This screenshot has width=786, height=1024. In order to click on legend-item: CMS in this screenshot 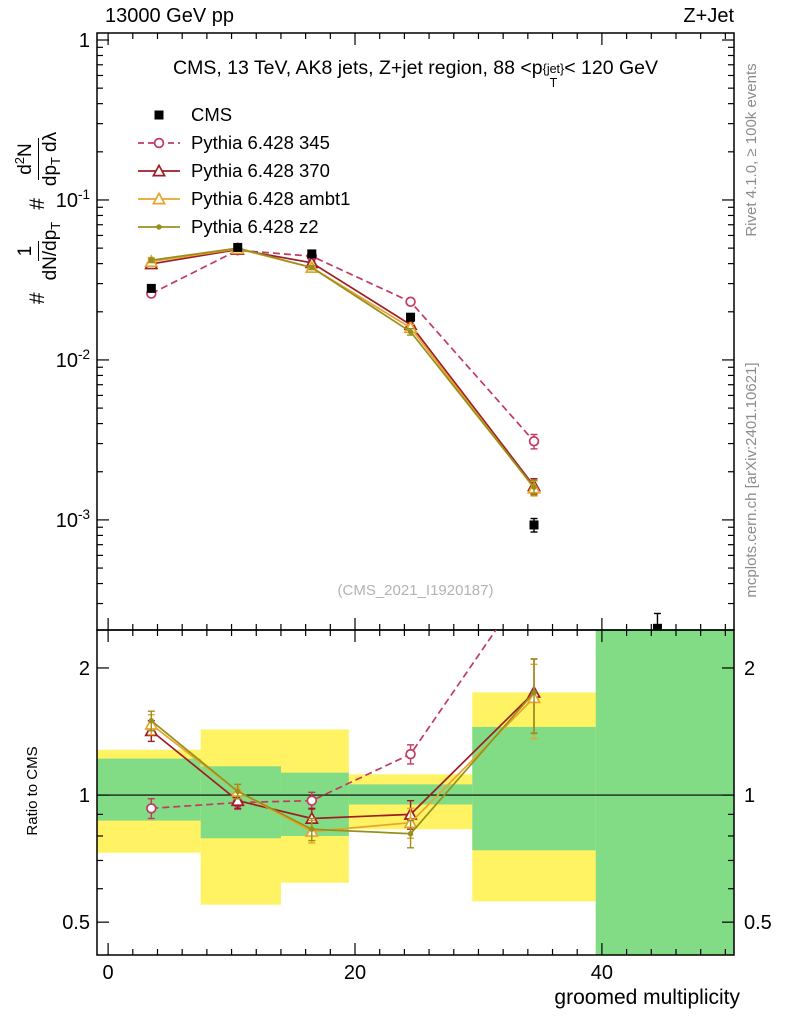, I will do `click(243, 114)`.